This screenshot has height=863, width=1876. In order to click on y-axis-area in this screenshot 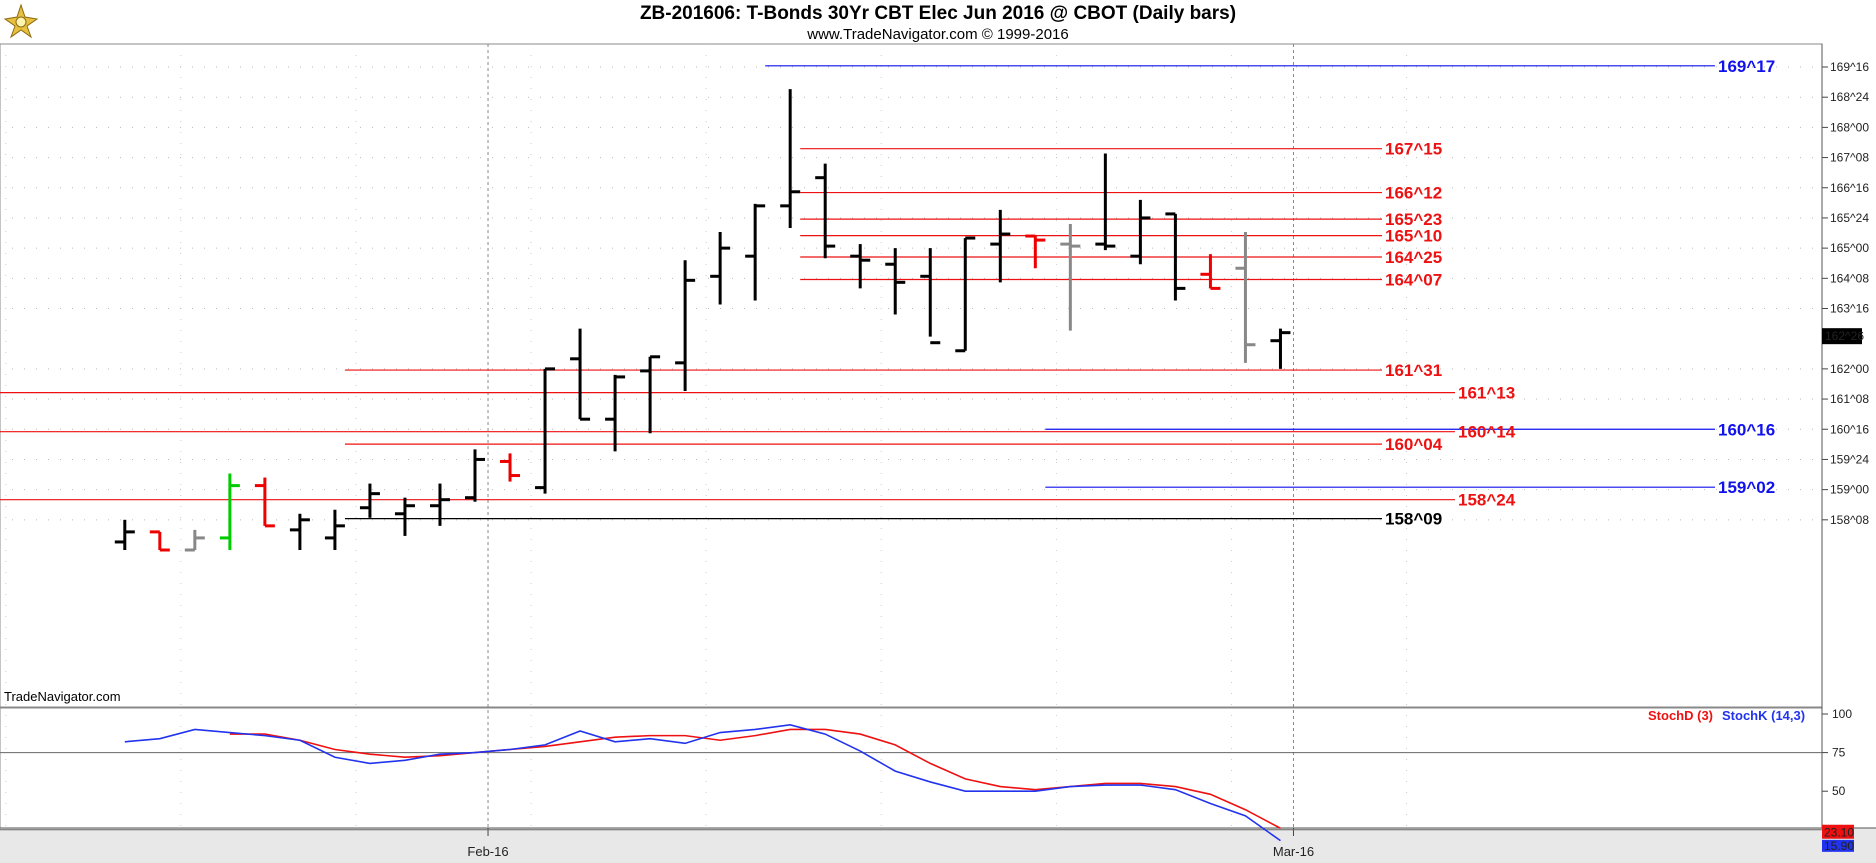, I will do `click(1849, 436)`.